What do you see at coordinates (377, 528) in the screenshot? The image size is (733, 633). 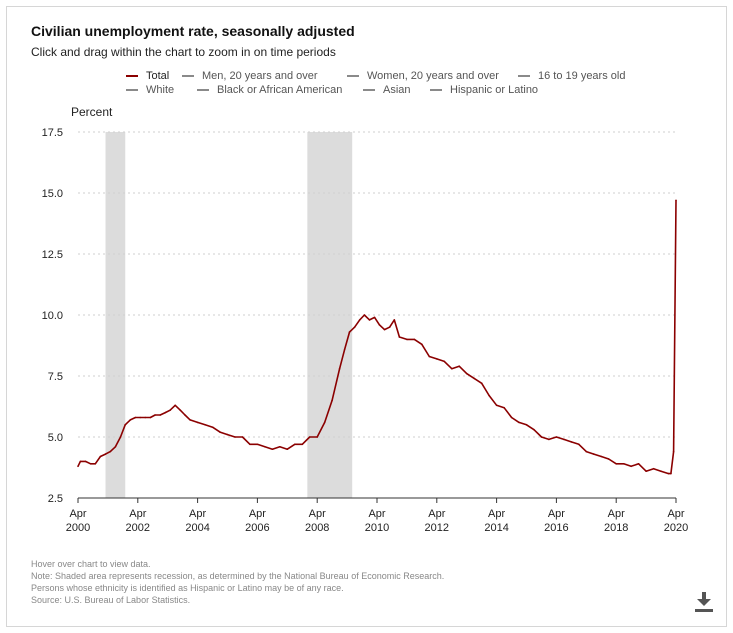 I see `x-tick-year: 2010` at bounding box center [377, 528].